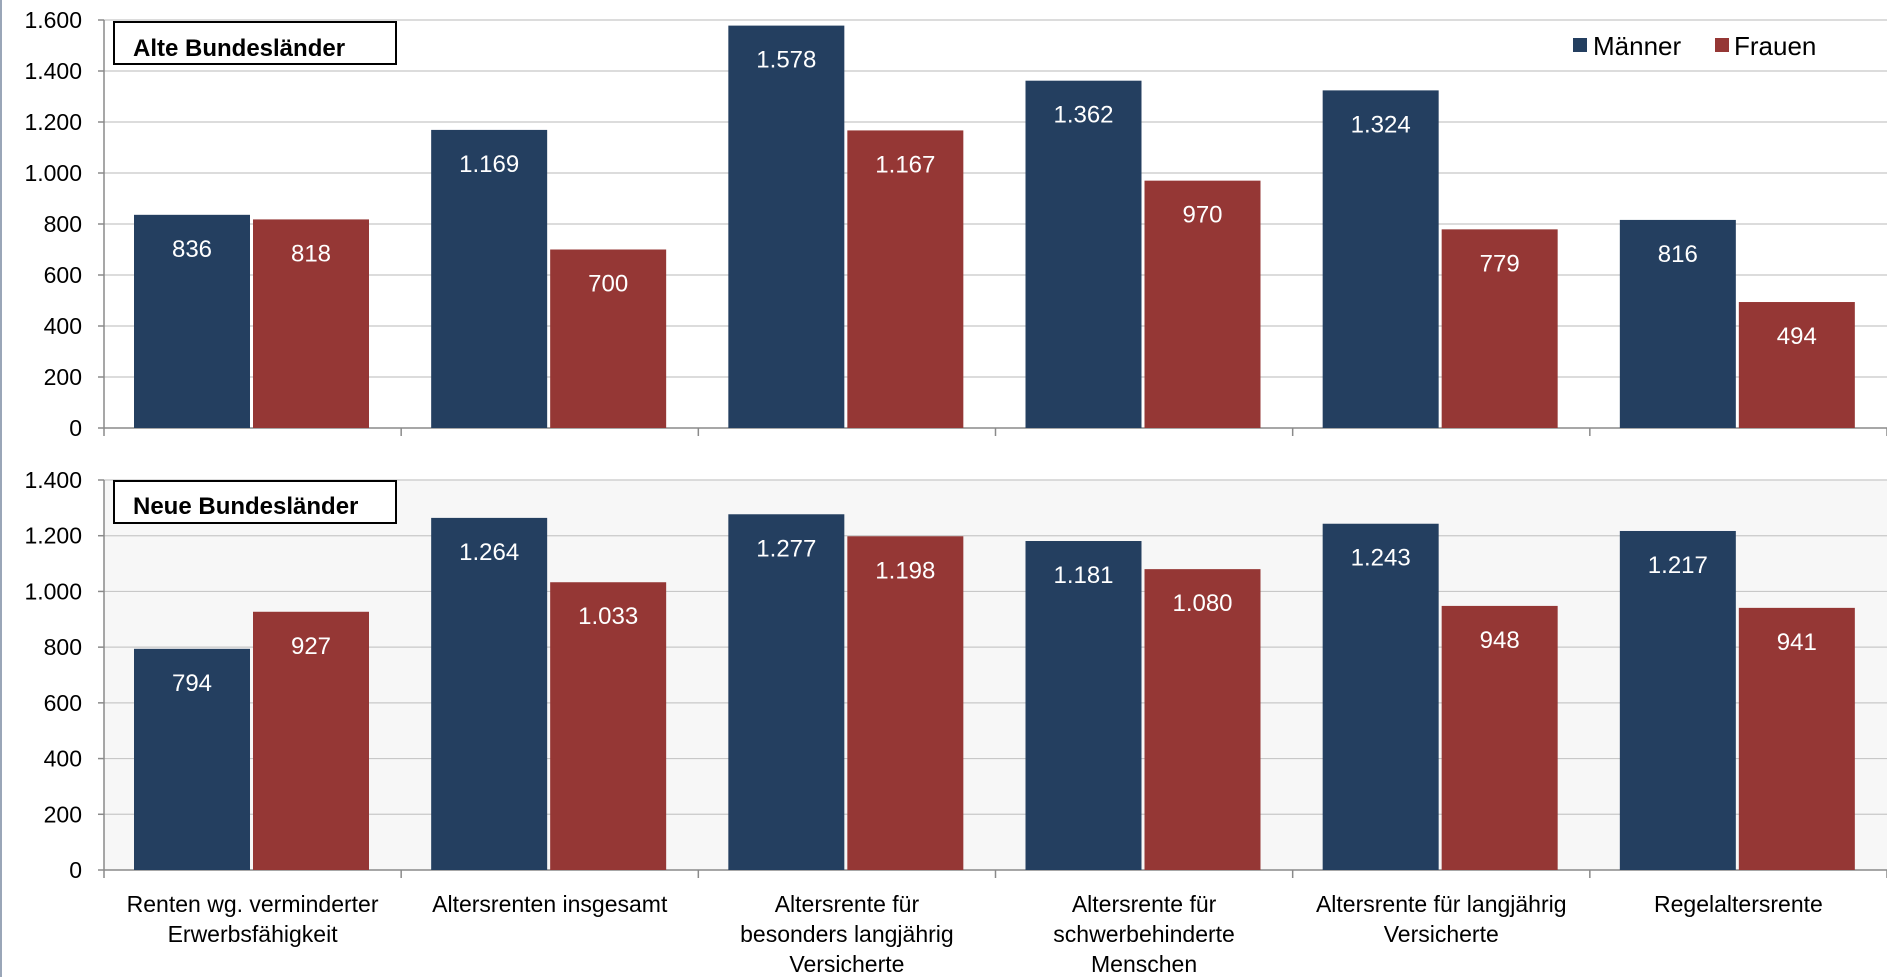 The height and width of the screenshot is (977, 1887). Describe the element at coordinates (53, 20) in the screenshot. I see `y-tick-label: 1.600` at that location.